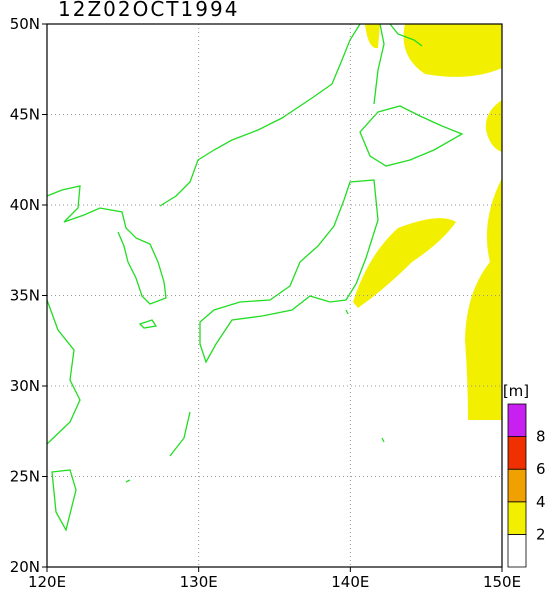 This screenshot has width=551, height=598. I want to click on y-tick-label: 50N, so click(25, 24).